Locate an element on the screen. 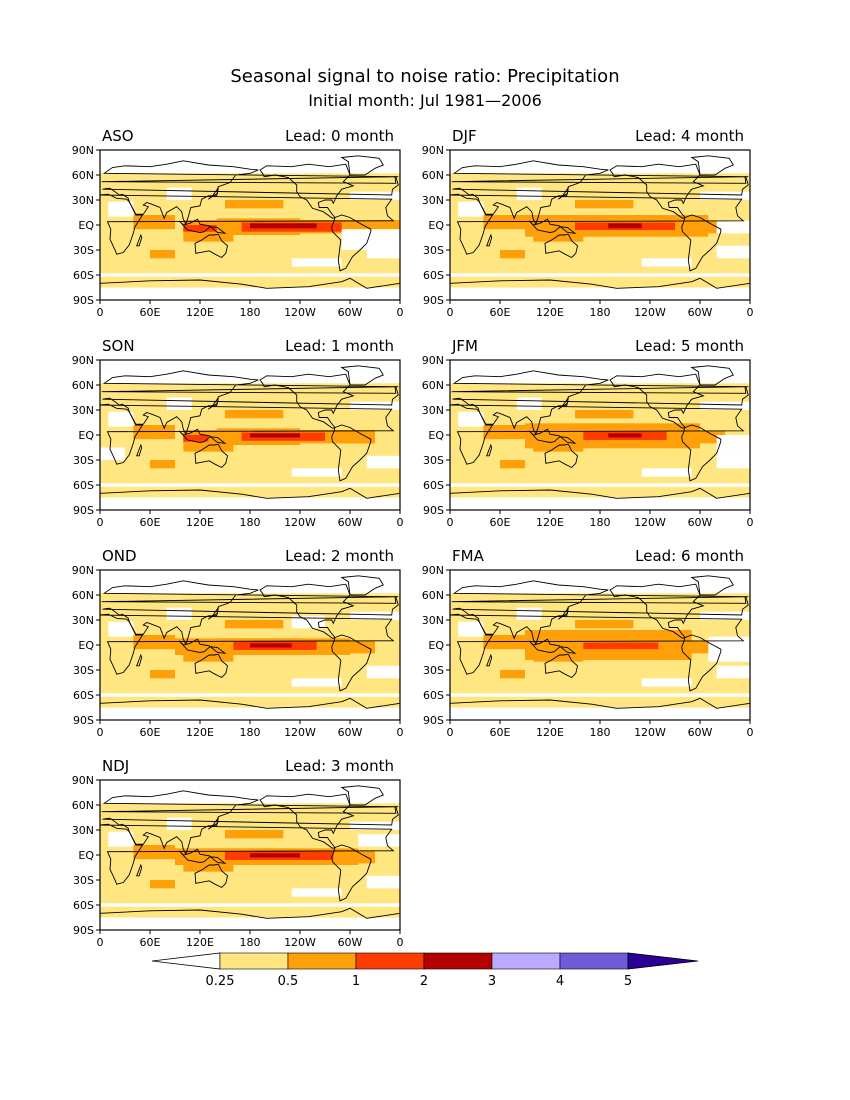  colorbar-label: 4 is located at coordinates (560, 981).